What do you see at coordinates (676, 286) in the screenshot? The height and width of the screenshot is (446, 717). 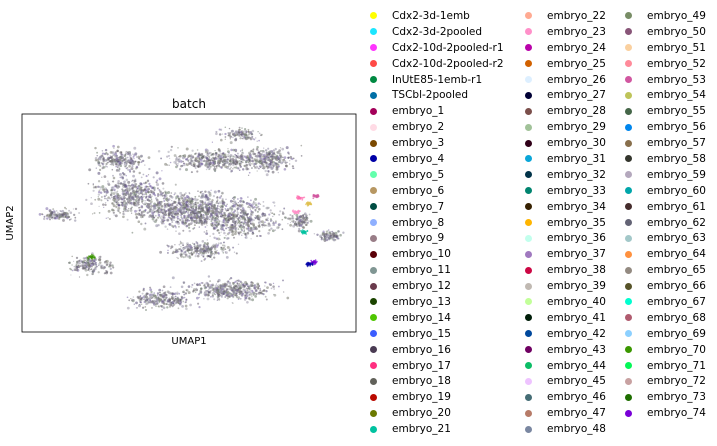 I see `legend-label: embryo_66` at bounding box center [676, 286].